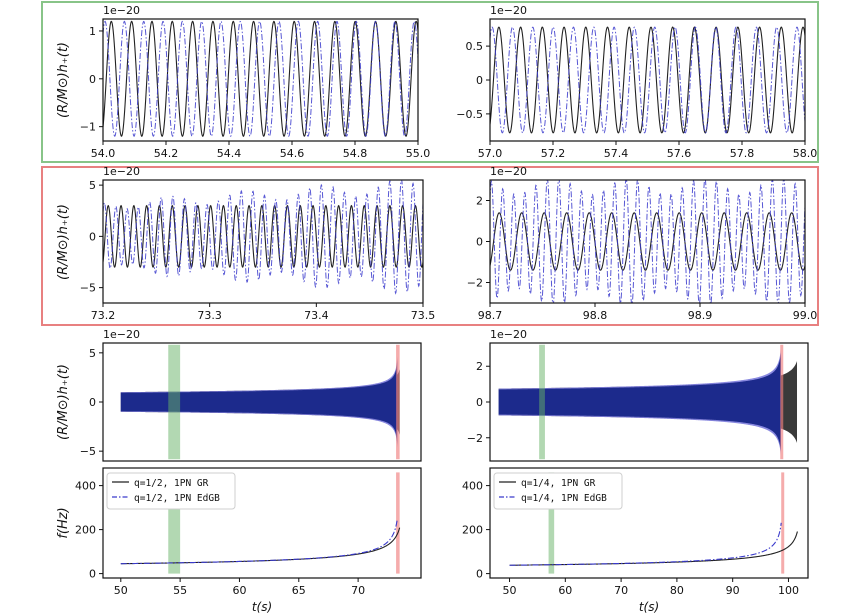  I want to click on y-axis-label-zoom-top: (R/M⊙)h₊(t), so click(63, 80).